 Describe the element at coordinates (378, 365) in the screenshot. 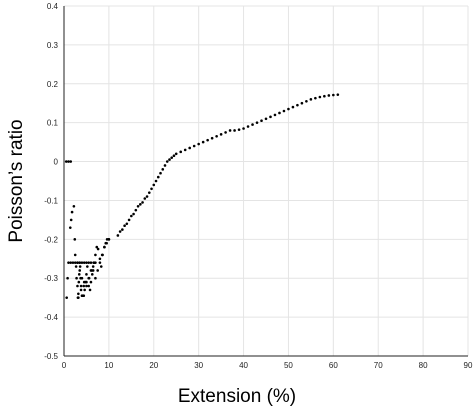

I see `x-tick-label: 70` at that location.